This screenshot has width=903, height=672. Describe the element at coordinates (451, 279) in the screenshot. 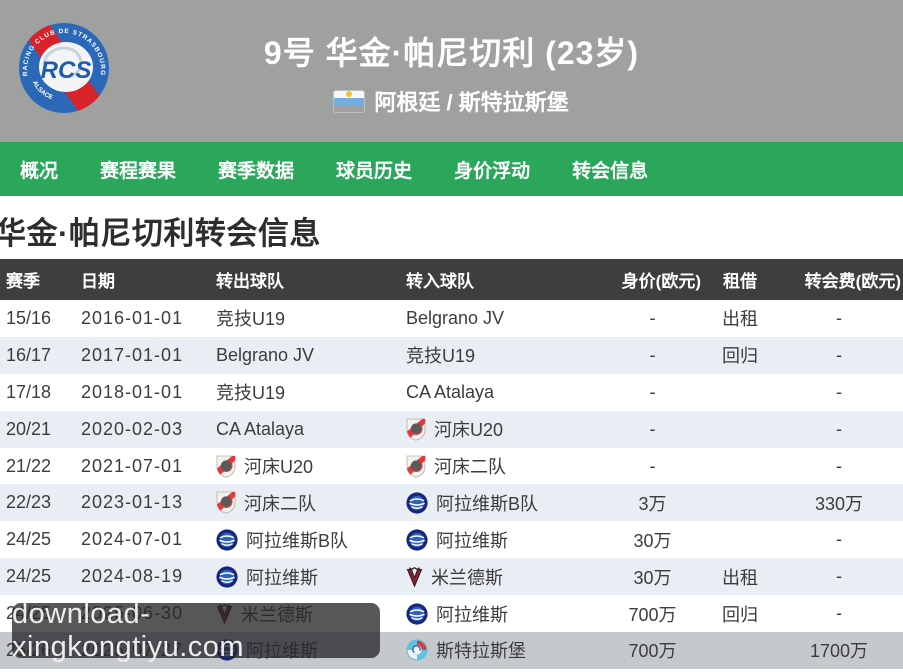

I see `table-header-row: 赛季 日期 转出球队 转入球队 身价(欧元) 租借 转会费(欧元)` at that location.